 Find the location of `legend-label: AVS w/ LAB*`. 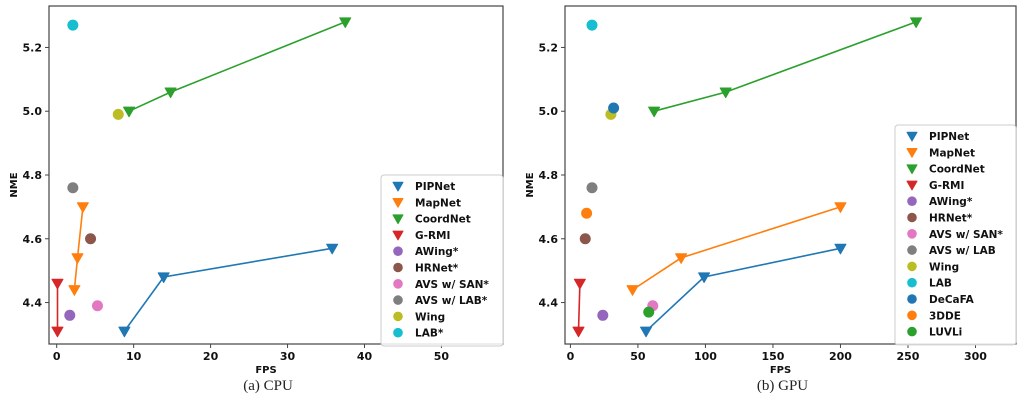

legend-label: AVS w/ LAB* is located at coordinates (451, 301).